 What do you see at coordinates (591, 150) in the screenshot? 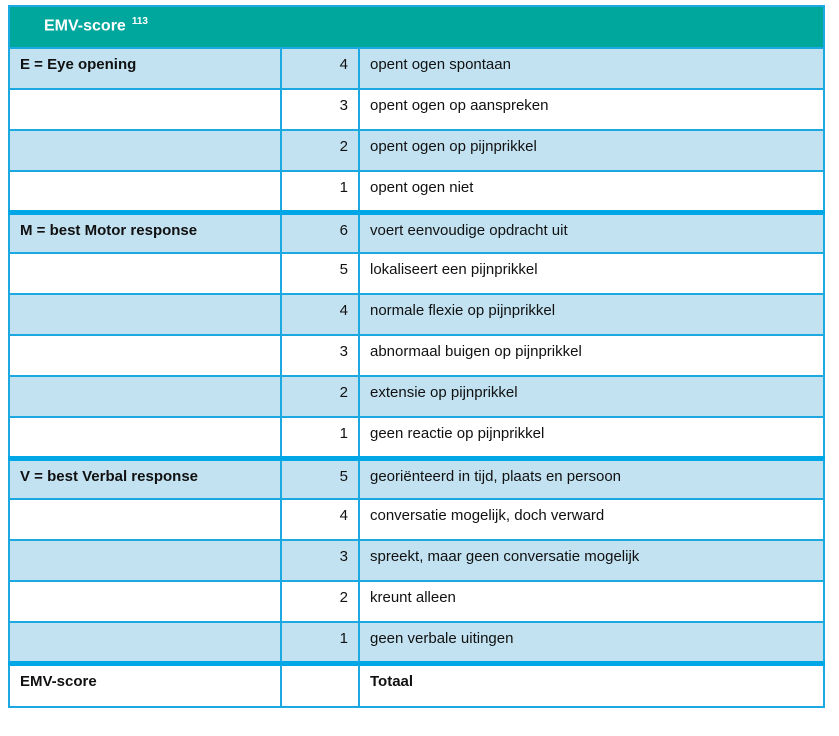
I see `score-description-cell: opent ogen op pijnprikkel` at bounding box center [591, 150].